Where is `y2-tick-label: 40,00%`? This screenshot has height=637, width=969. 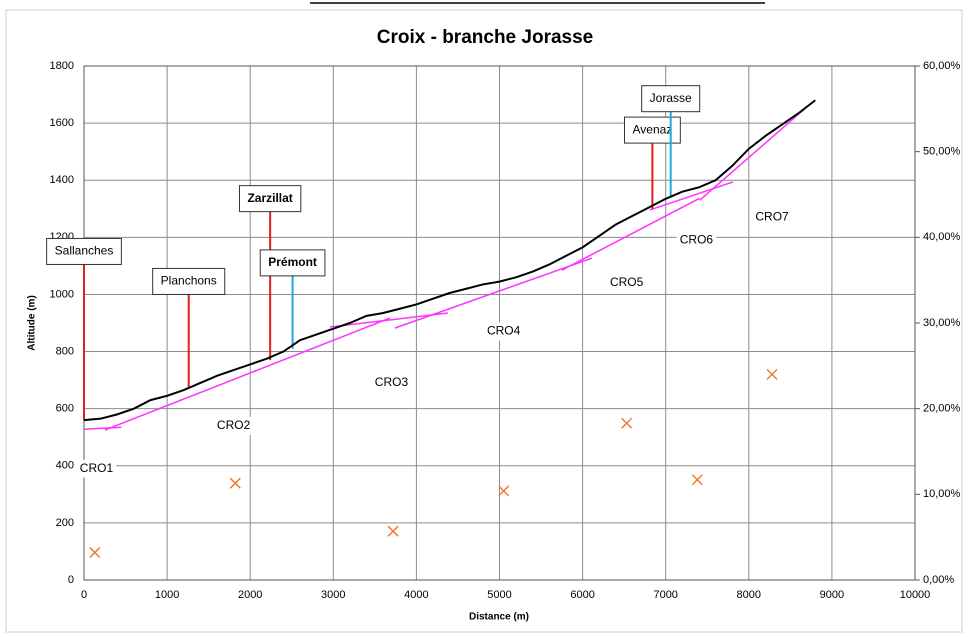
y2-tick-label: 40,00% is located at coordinates (942, 237).